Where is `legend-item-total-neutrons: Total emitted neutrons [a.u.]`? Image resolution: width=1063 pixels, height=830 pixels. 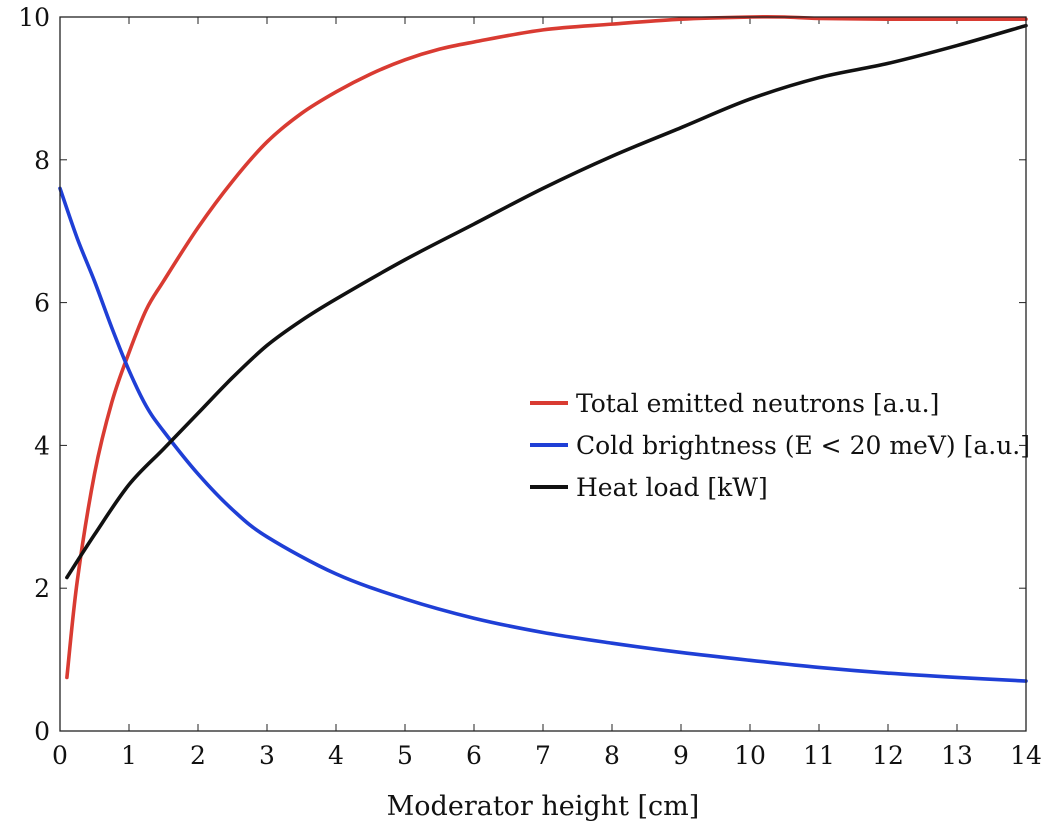 legend-item-total-neutrons: Total emitted neutrons [a.u.] is located at coordinates (734, 403).